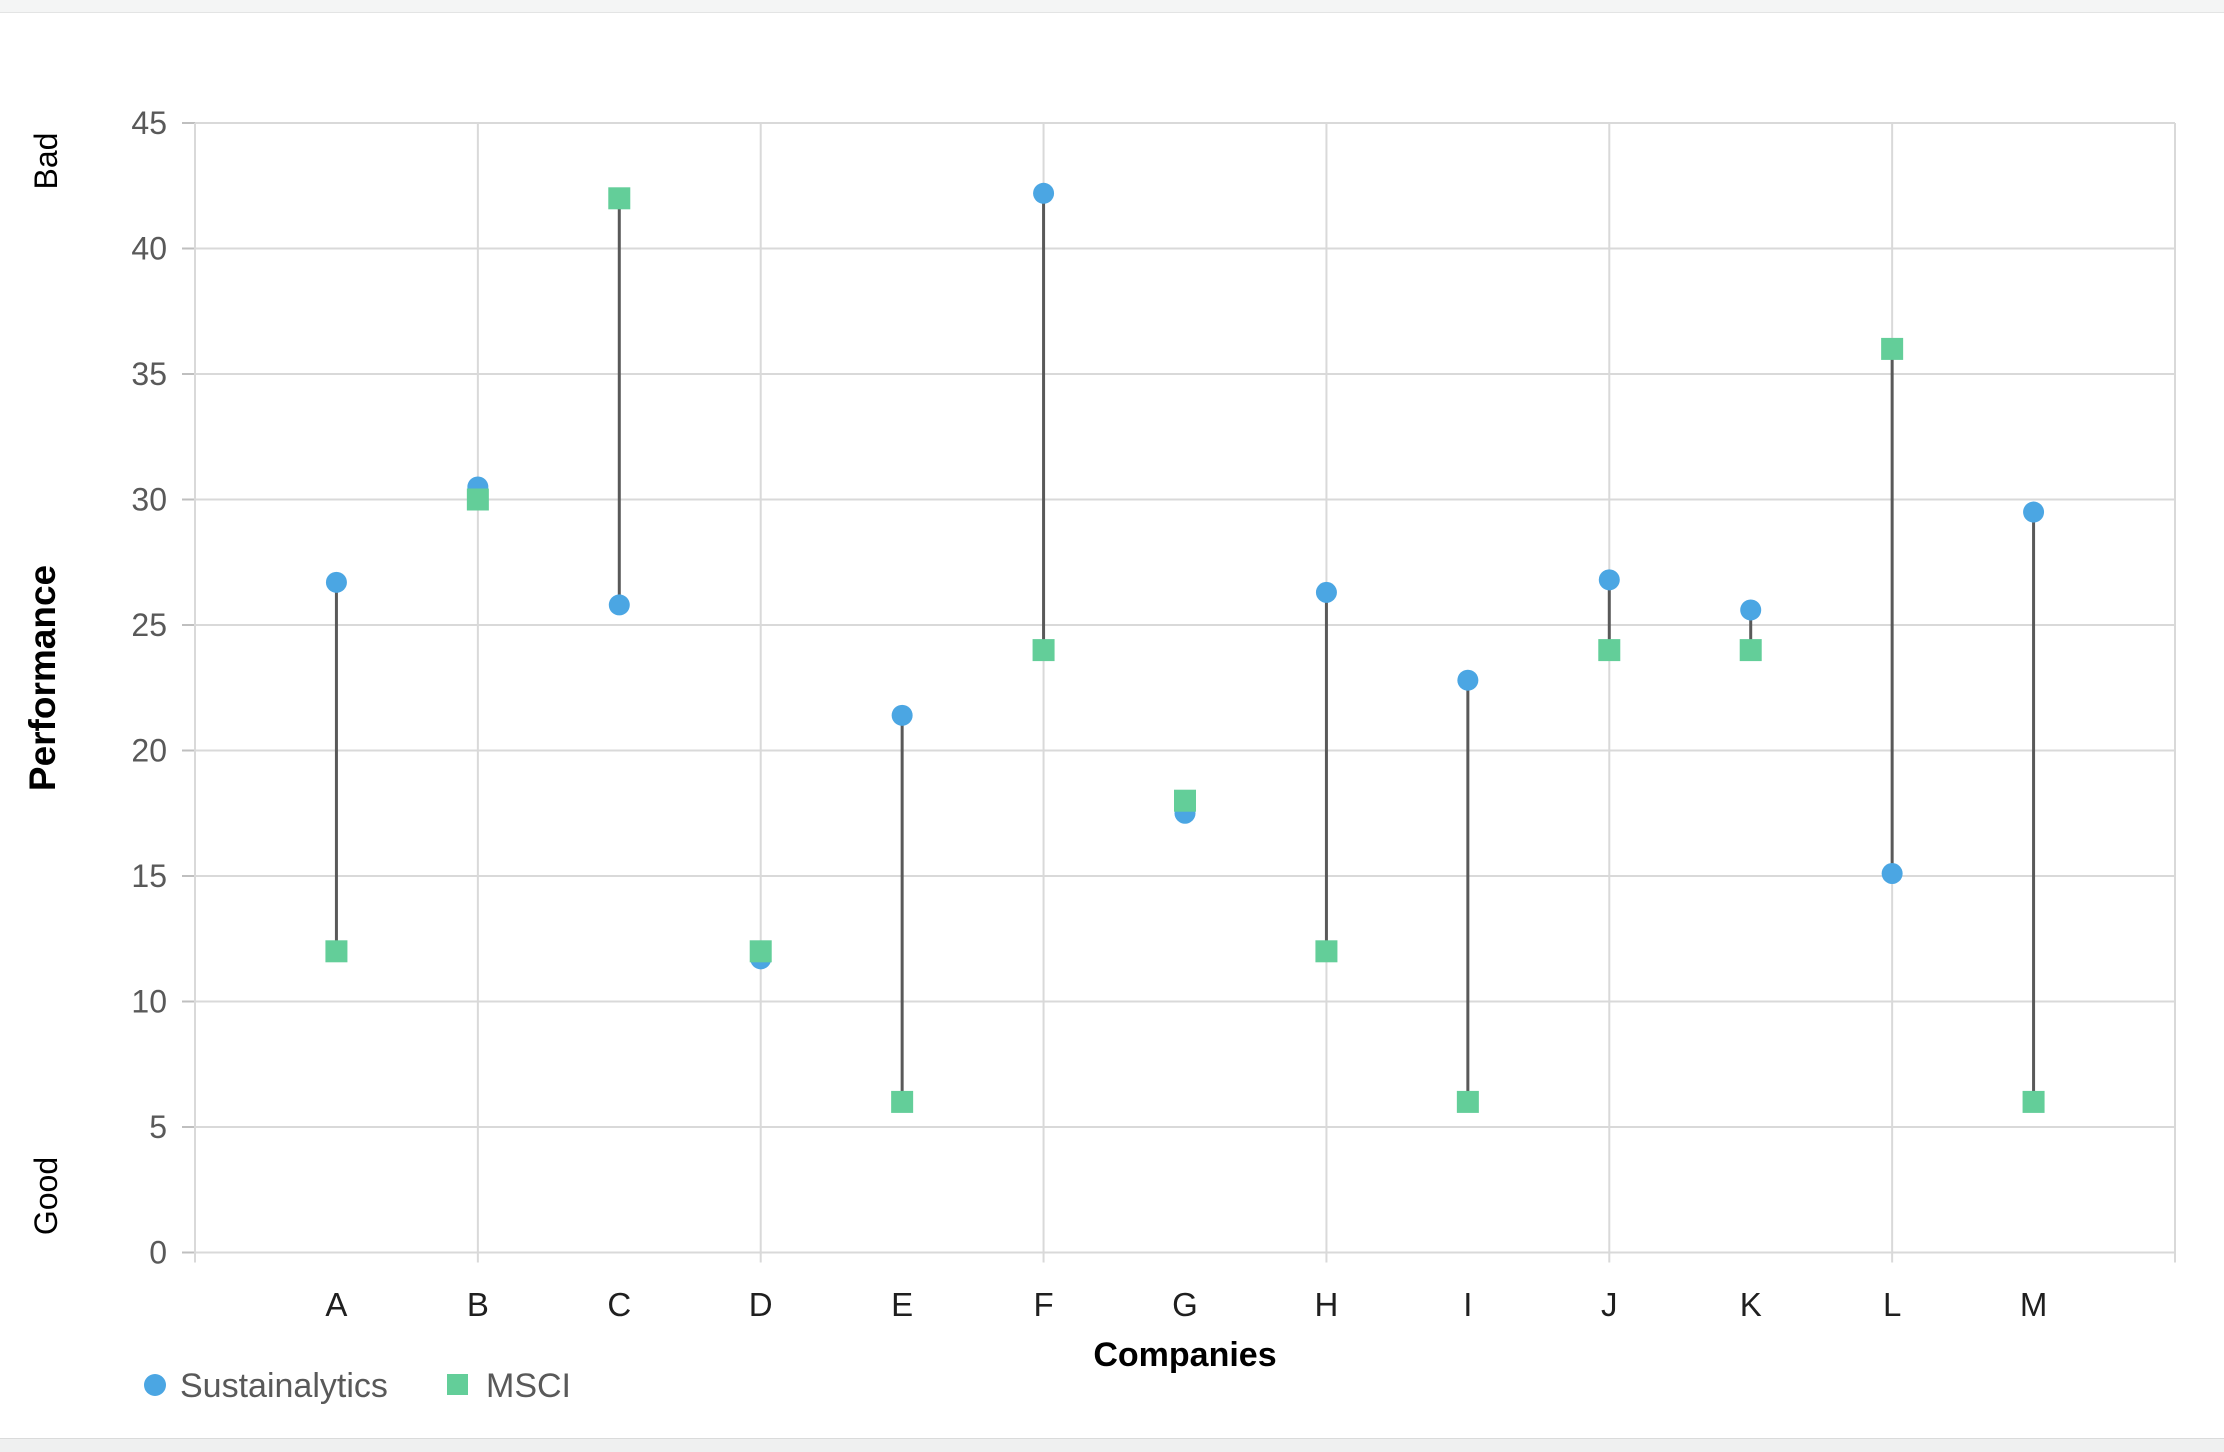 The height and width of the screenshot is (1452, 2224). What do you see at coordinates (1467, 1101) in the screenshot?
I see `marker-msci-I` at bounding box center [1467, 1101].